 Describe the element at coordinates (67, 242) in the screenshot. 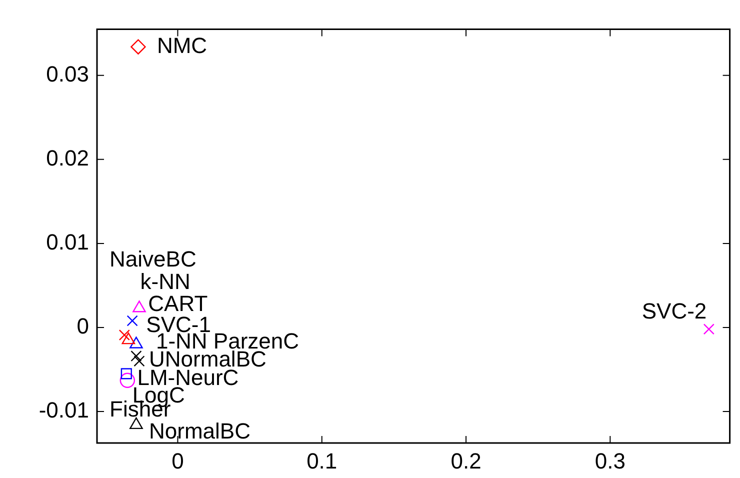

I see `y-tick-label: 0.01` at that location.